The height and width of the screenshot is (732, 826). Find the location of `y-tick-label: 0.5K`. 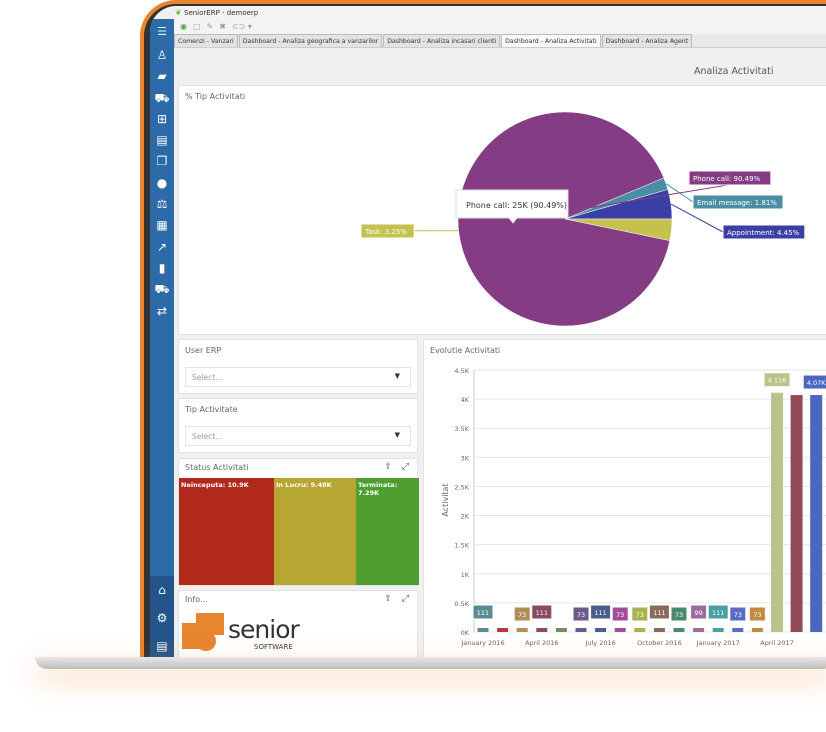

y-tick-label: 0.5K is located at coordinates (461, 604).